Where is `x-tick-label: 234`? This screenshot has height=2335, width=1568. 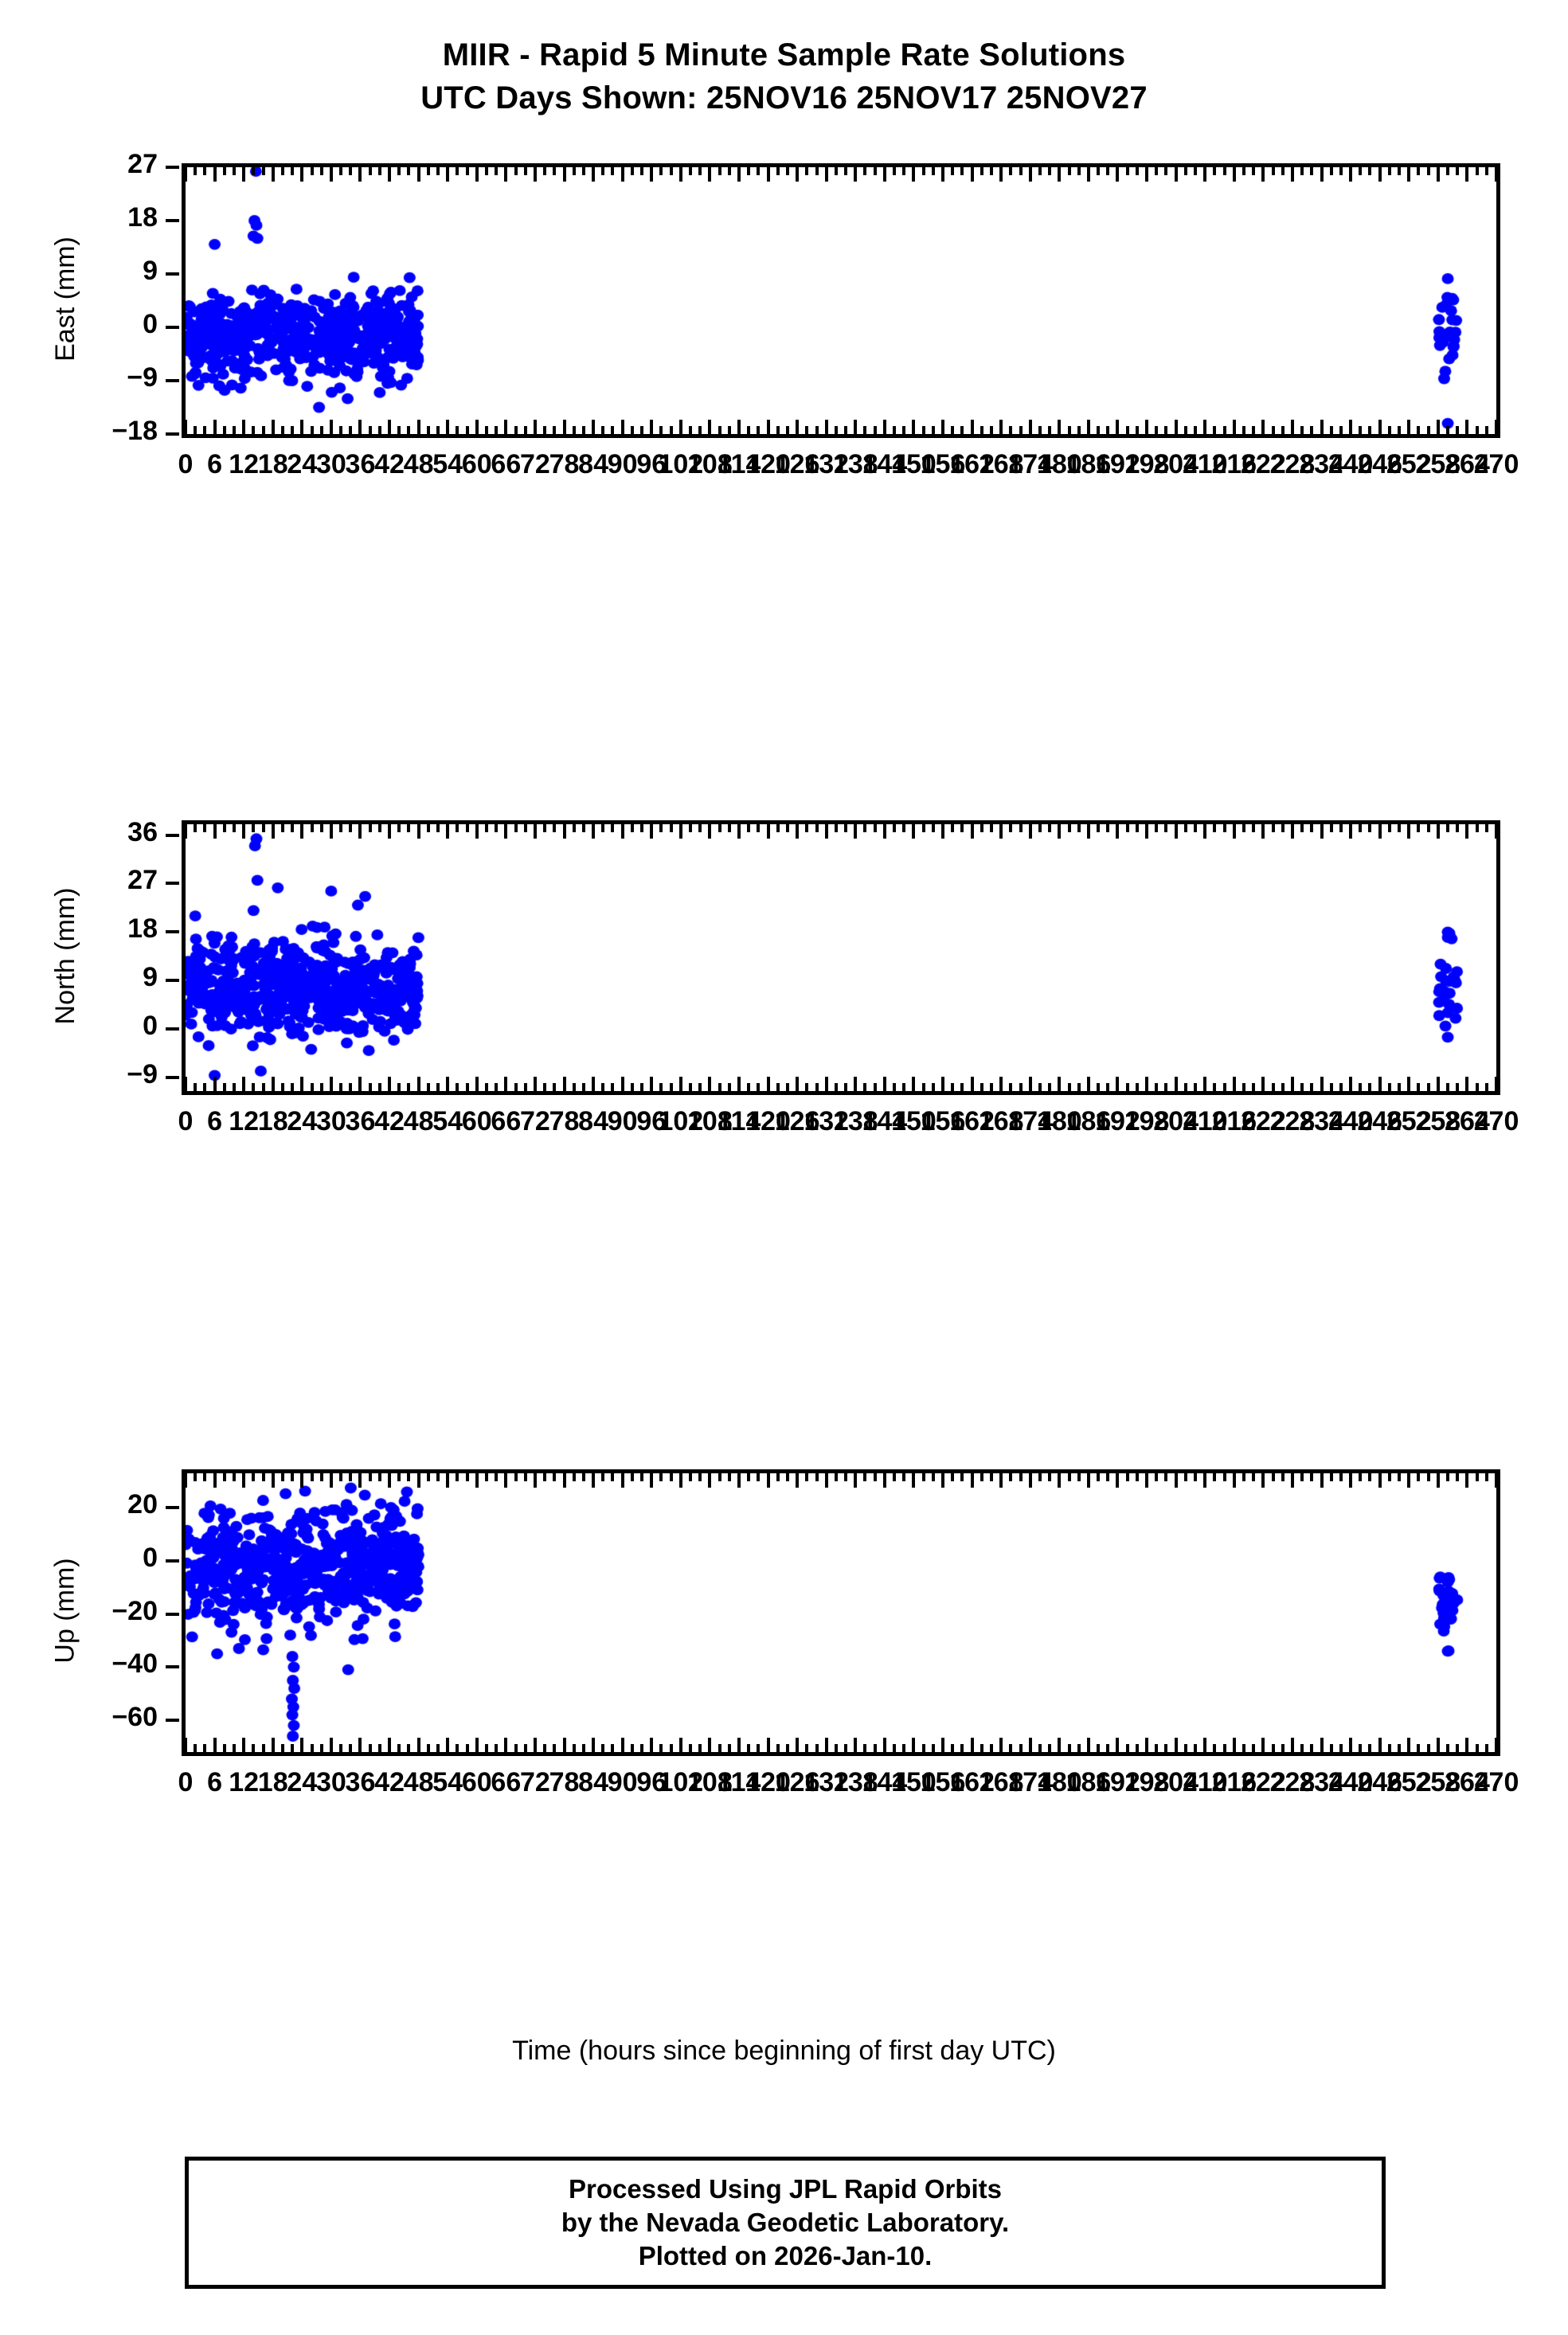
x-tick-label: 234 is located at coordinates (1321, 1782).